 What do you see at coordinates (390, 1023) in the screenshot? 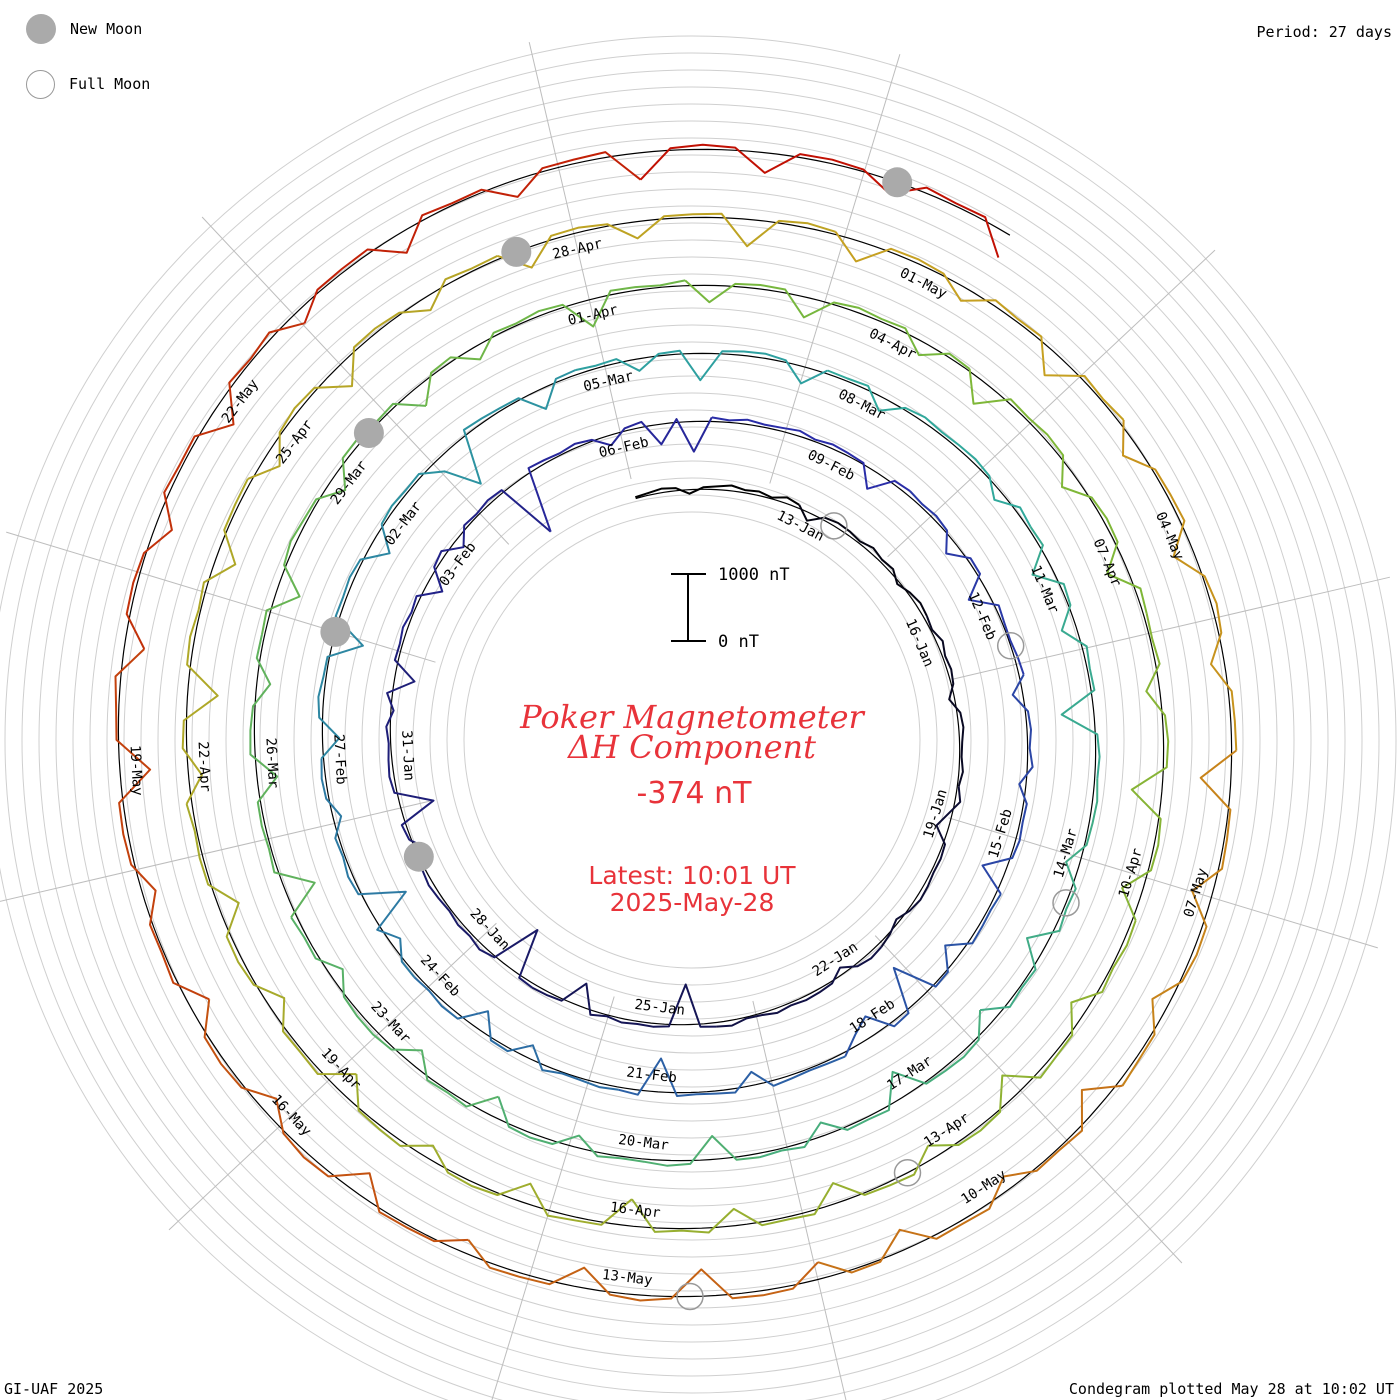
I see `date-label: 23-Mar` at bounding box center [390, 1023].